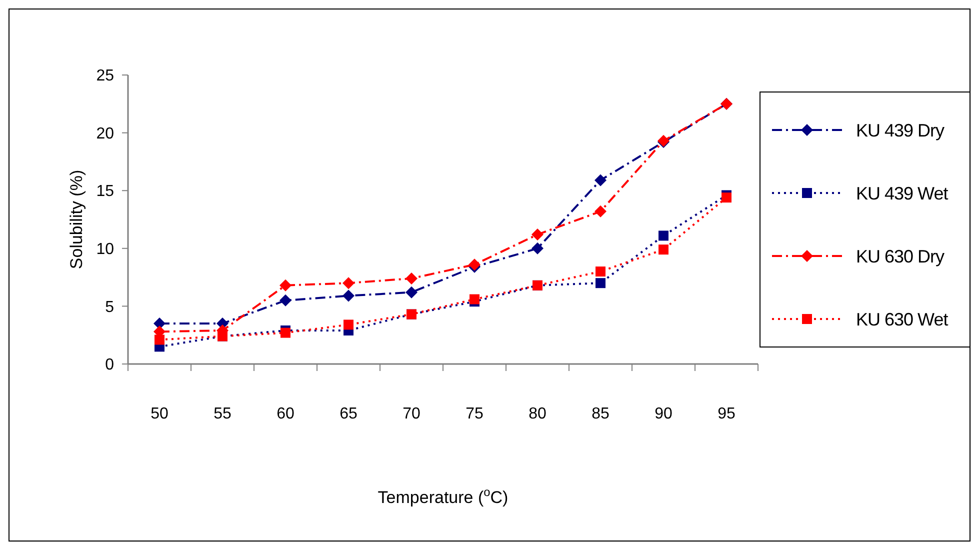  Describe the element at coordinates (475, 414) in the screenshot. I see `x-tick-label: 75` at that location.